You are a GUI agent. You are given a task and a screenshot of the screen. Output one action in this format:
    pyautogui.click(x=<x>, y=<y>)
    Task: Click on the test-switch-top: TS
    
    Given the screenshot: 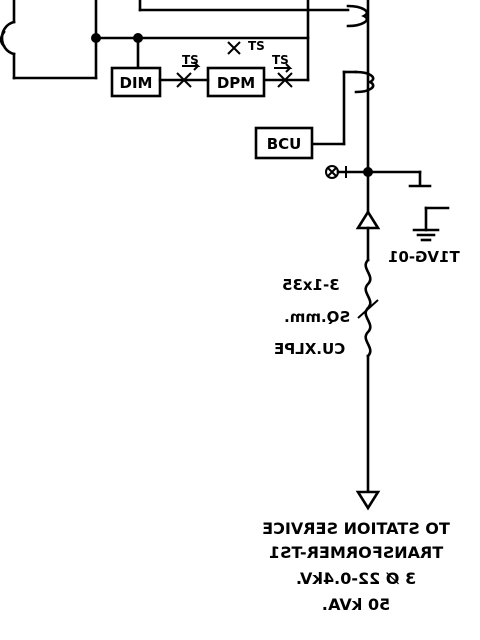 What is the action you would take?
    pyautogui.click(x=246, y=47)
    